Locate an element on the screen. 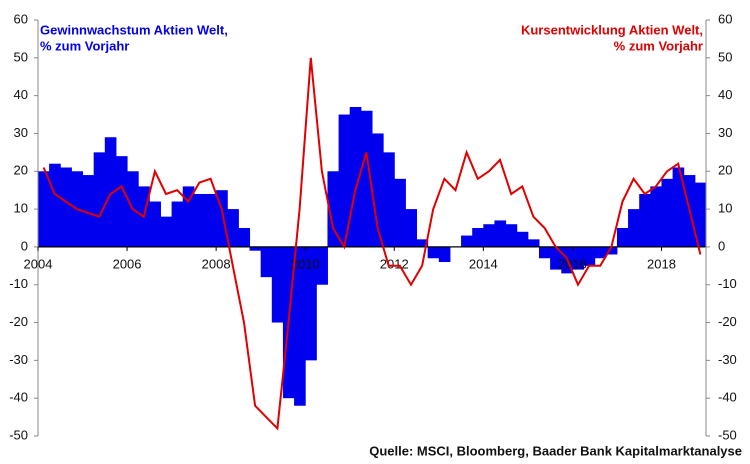 The width and height of the screenshot is (750, 464). x-tick-label: 2006 is located at coordinates (127, 263).